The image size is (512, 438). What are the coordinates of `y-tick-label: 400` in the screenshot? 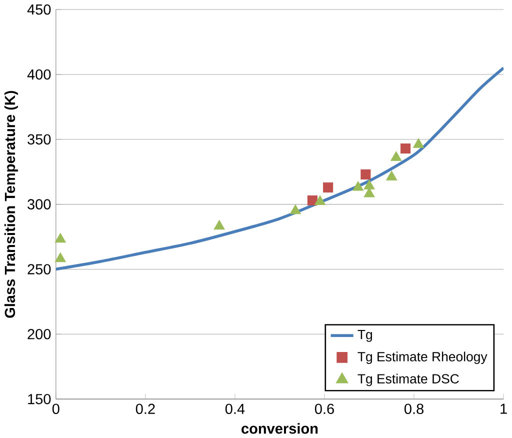 It's located at (39, 74).